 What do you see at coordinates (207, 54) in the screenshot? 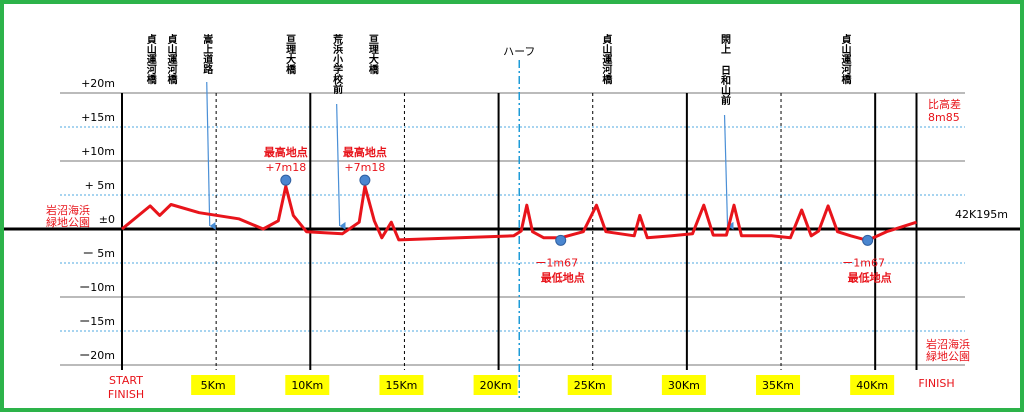
I see `landmark-label: 嵩上道路` at bounding box center [207, 54].